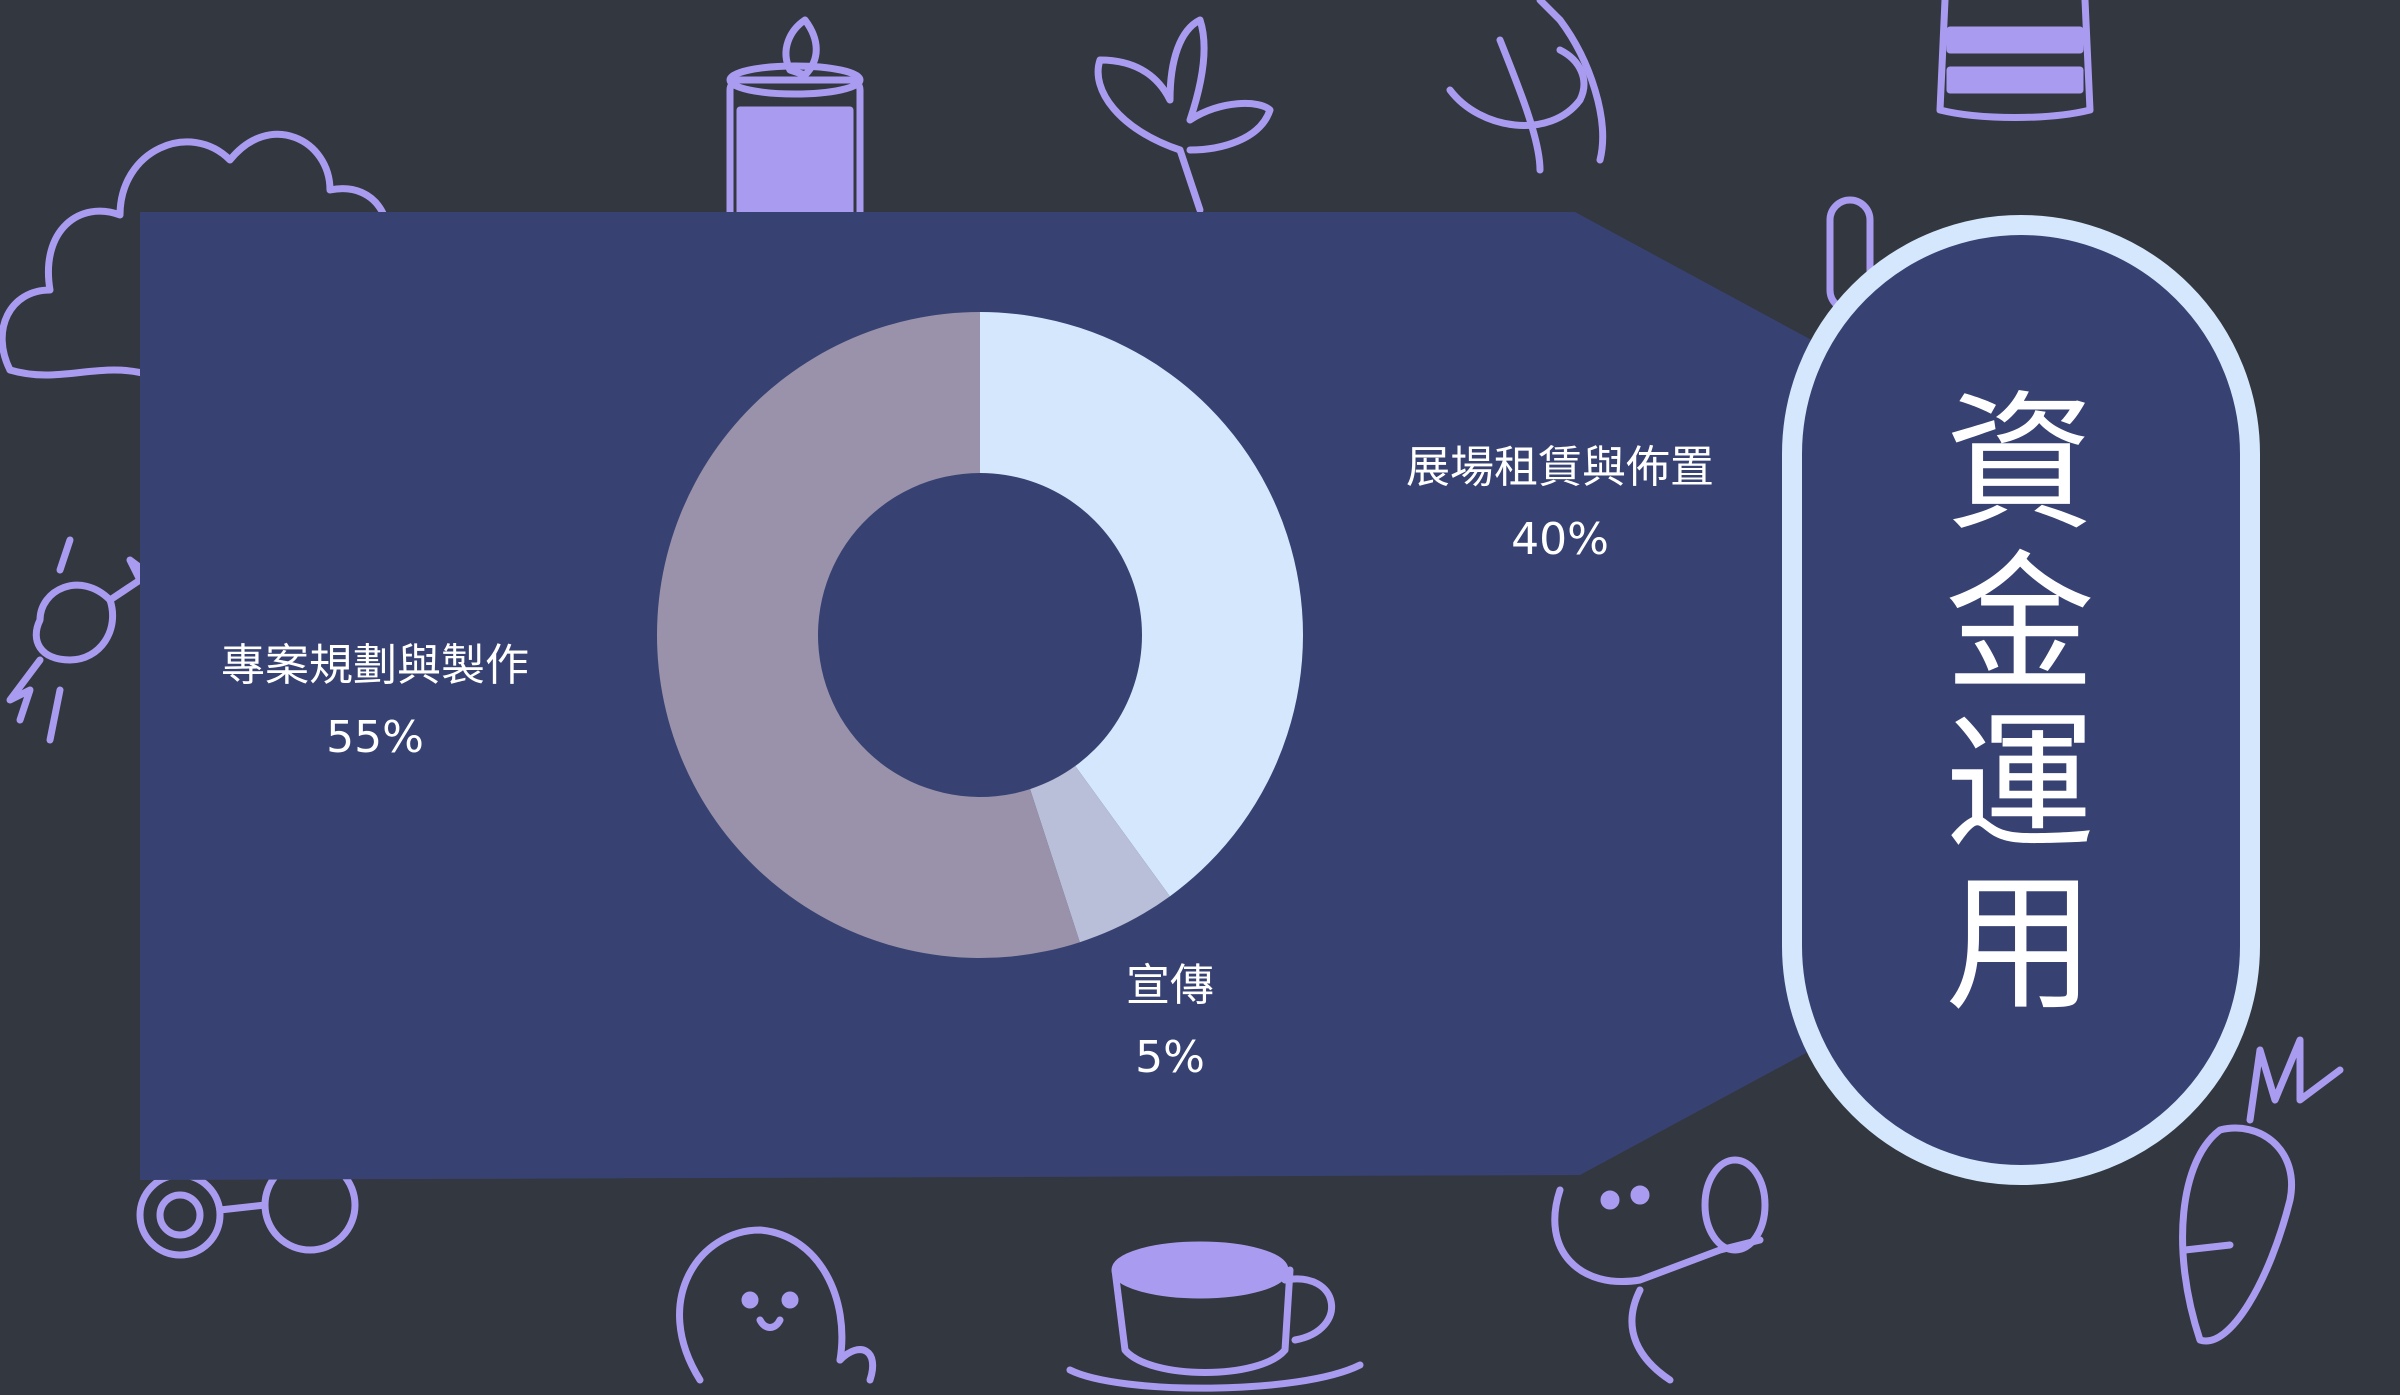 This screenshot has height=1395, width=2400. Describe the element at coordinates (1560, 467) in the screenshot. I see `label-venue-name: 展場租賃與佈置` at that location.